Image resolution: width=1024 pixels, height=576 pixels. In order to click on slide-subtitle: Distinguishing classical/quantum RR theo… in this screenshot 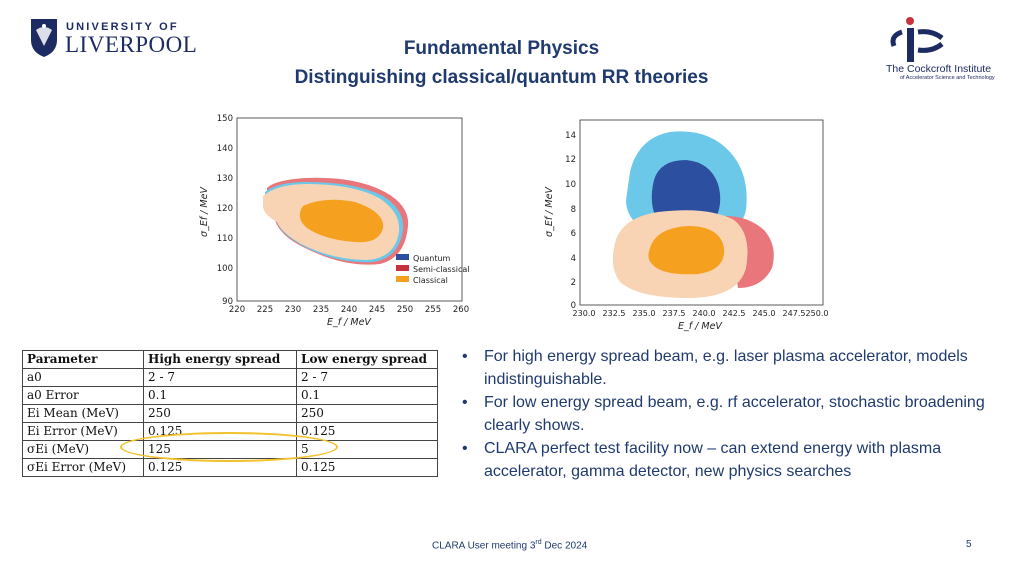, I will do `click(501, 77)`.